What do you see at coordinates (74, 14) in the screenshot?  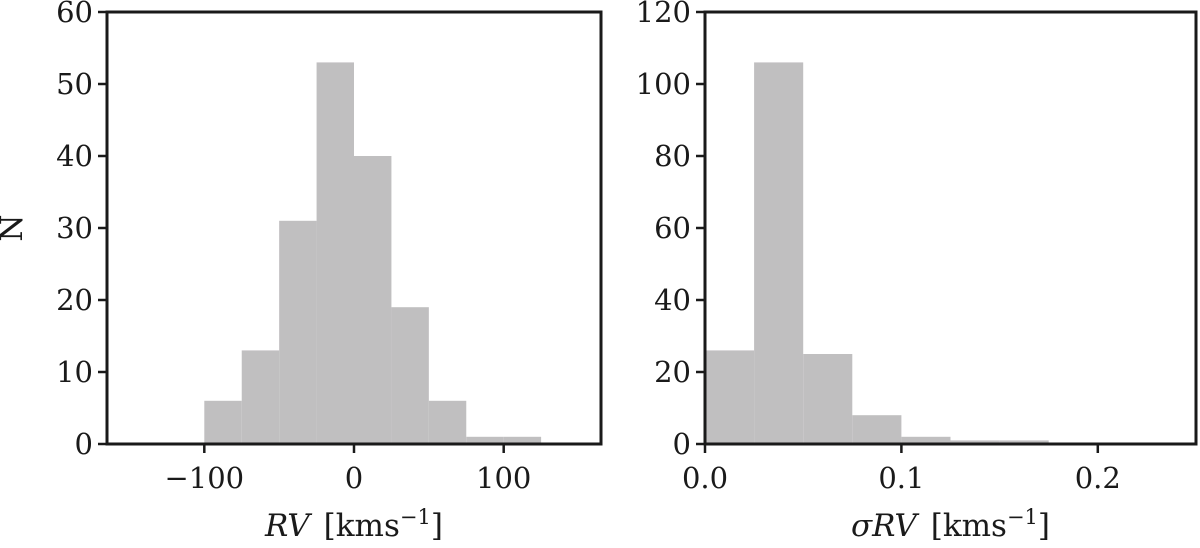 I see `rv-ytick-label-6: 60` at bounding box center [74, 14].